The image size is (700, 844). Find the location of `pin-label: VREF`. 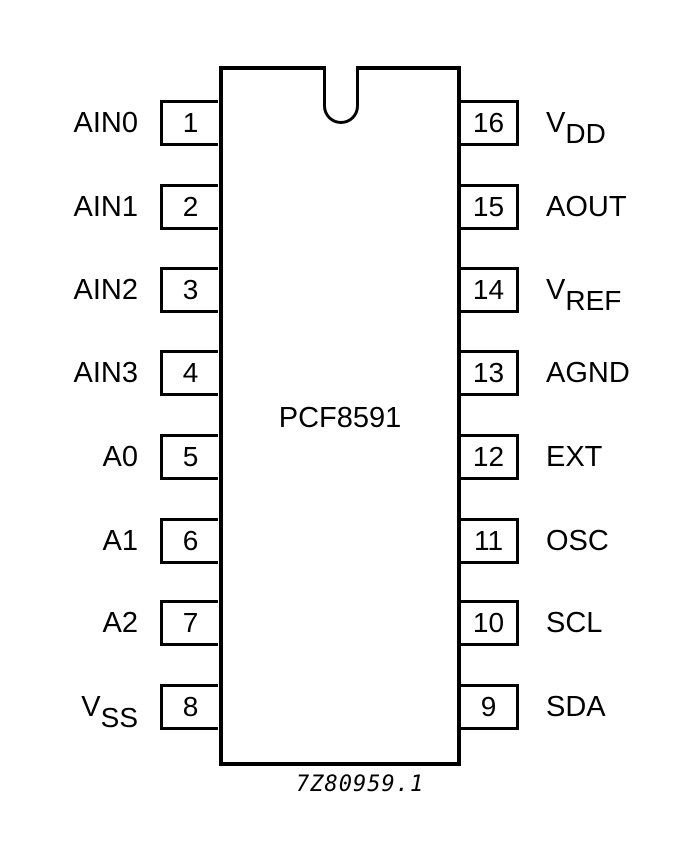

pin-label: VREF is located at coordinates (584, 291).